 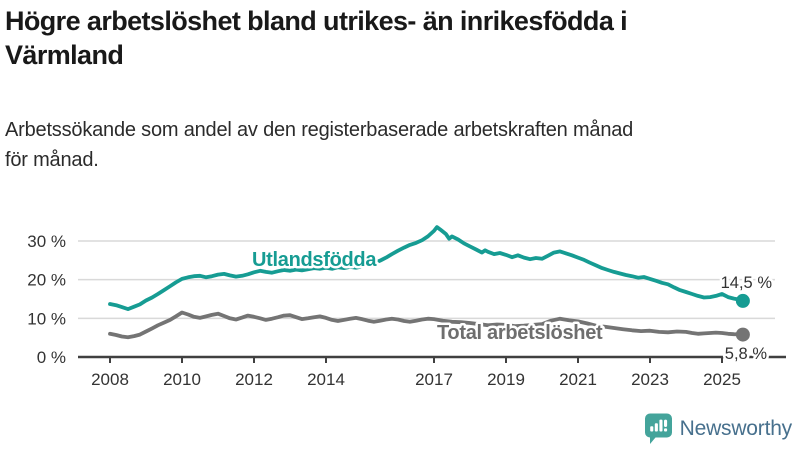 I want to click on x-axis-tick-label: 2014, so click(x=326, y=379).